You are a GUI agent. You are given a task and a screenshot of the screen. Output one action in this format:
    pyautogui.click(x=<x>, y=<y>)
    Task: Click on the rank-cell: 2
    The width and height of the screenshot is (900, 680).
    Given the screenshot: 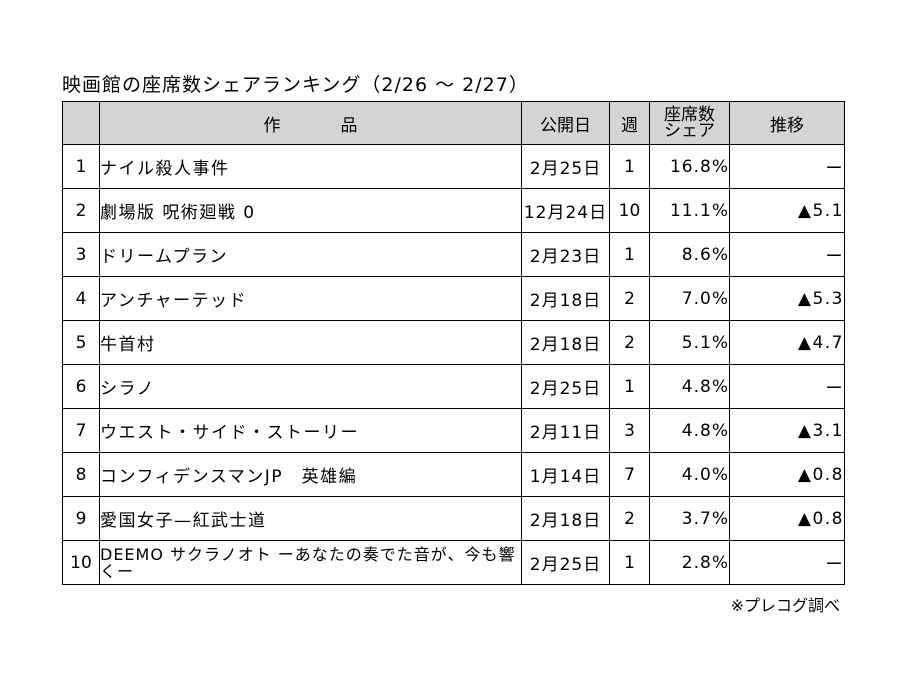 What is the action you would take?
    pyautogui.click(x=81, y=210)
    